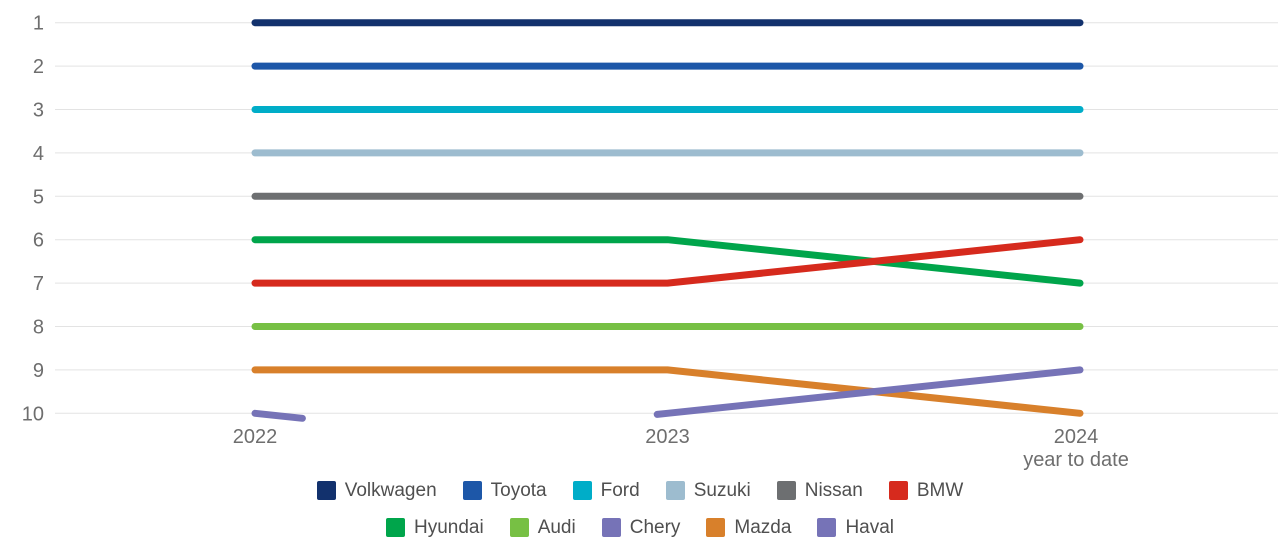  Describe the element at coordinates (868, 392) in the screenshot. I see `series-line-chery` at that location.